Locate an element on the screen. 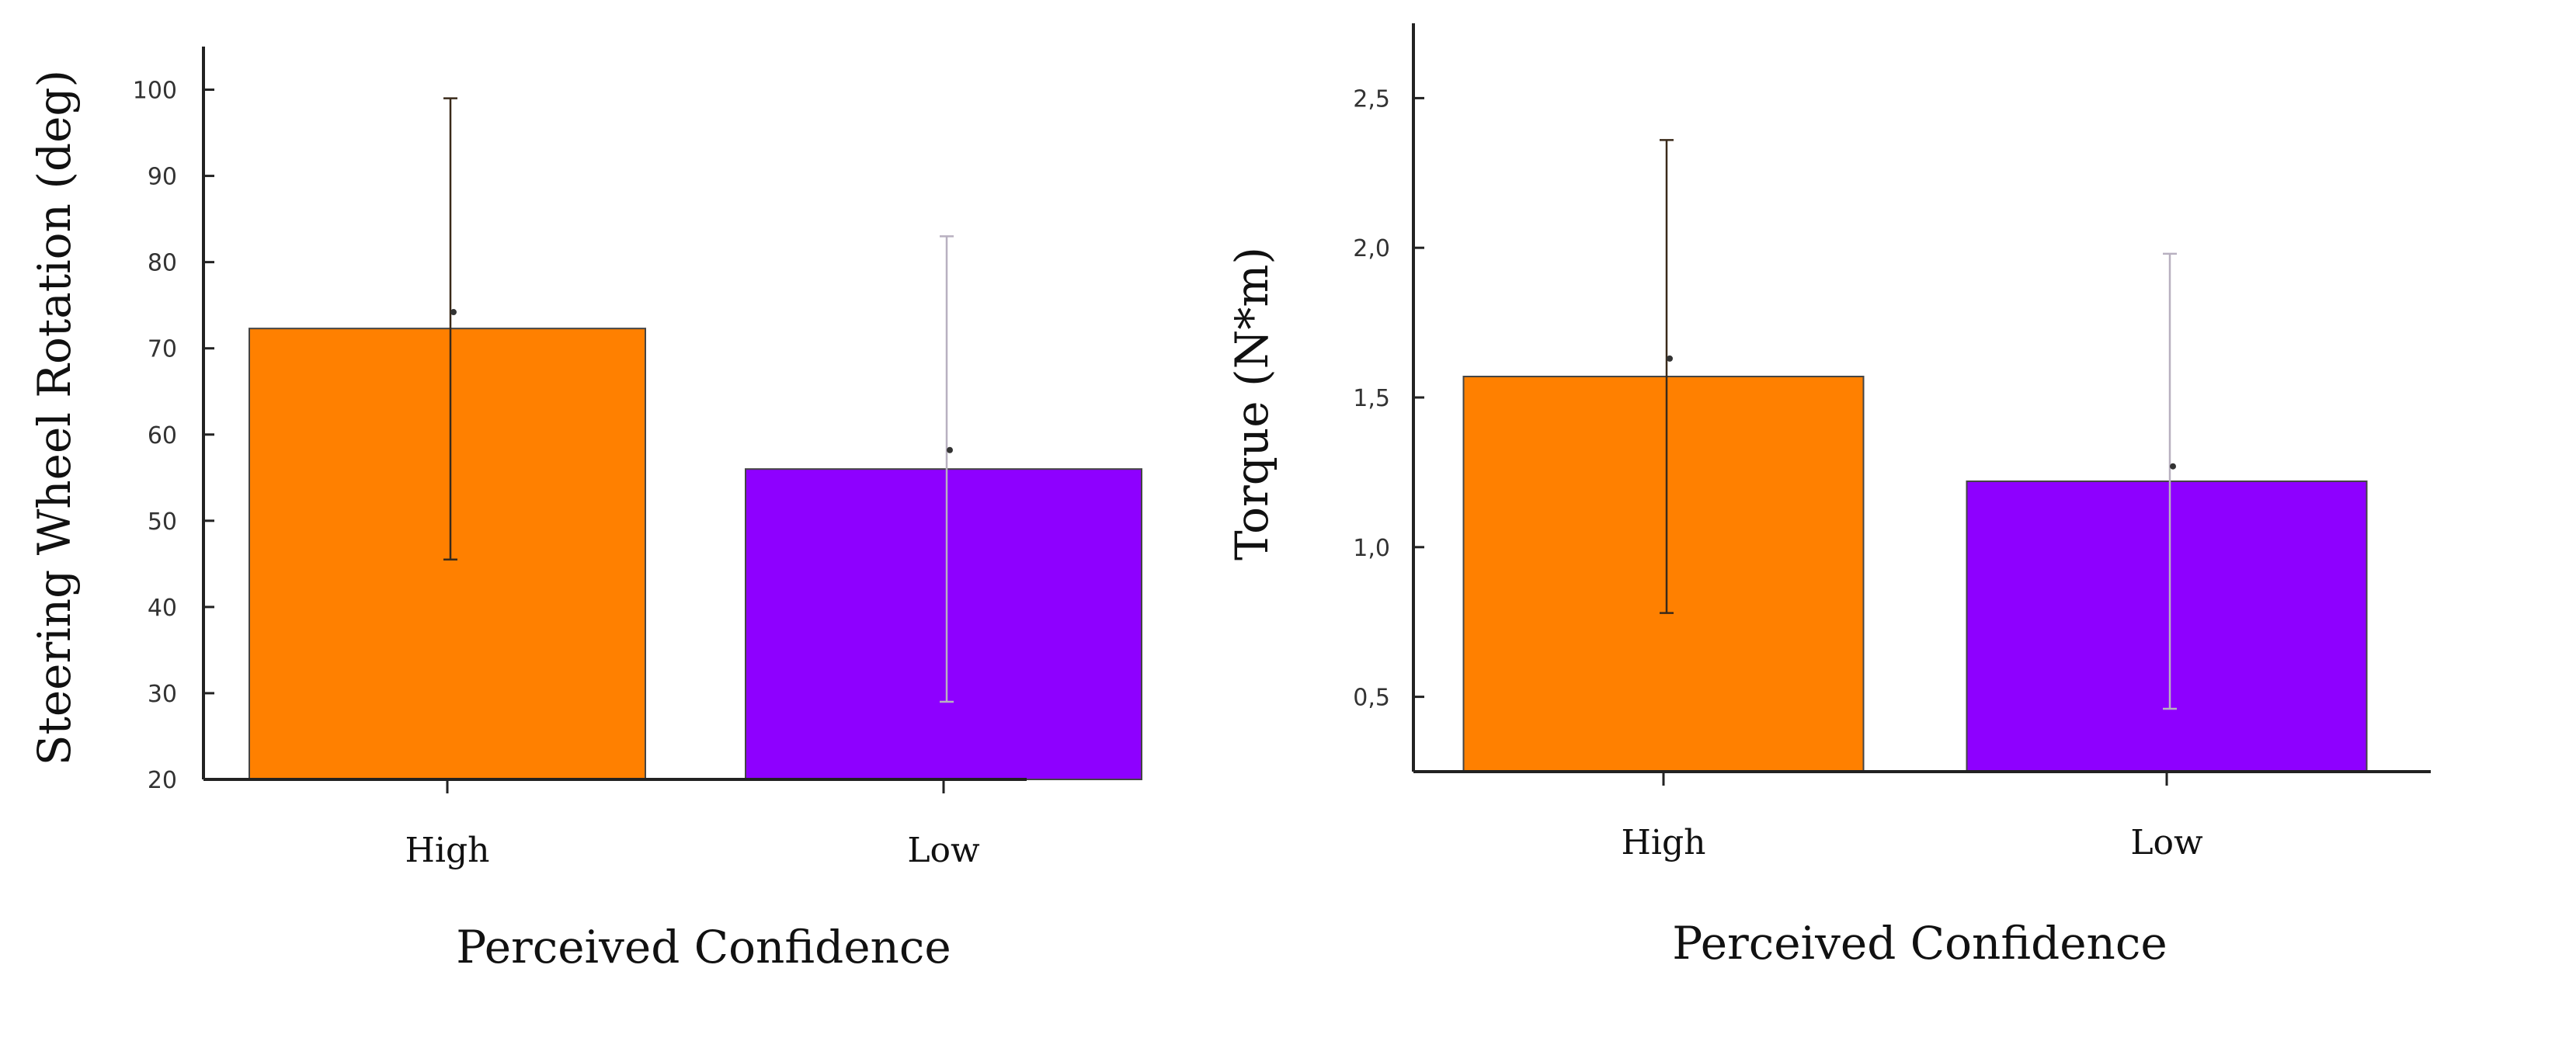 The image size is (2576, 1055). y-tick-label: 2,0 is located at coordinates (1371, 249).